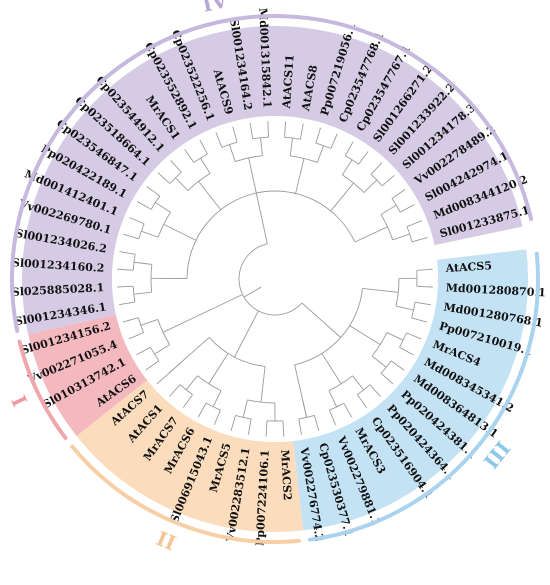 This screenshot has height=585, width=550. I want to click on group-label: II, so click(166, 540).